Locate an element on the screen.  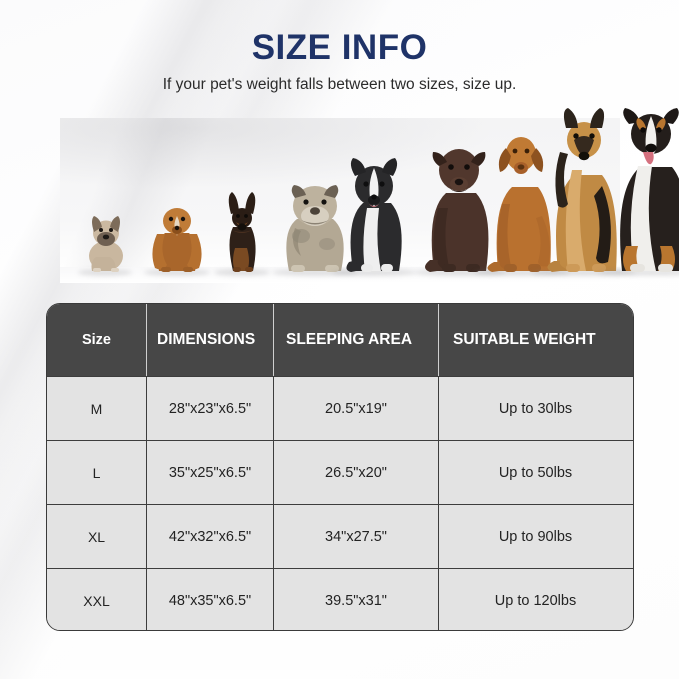
cell-suitable-weight: Up to 120lbs is located at coordinates (535, 599).